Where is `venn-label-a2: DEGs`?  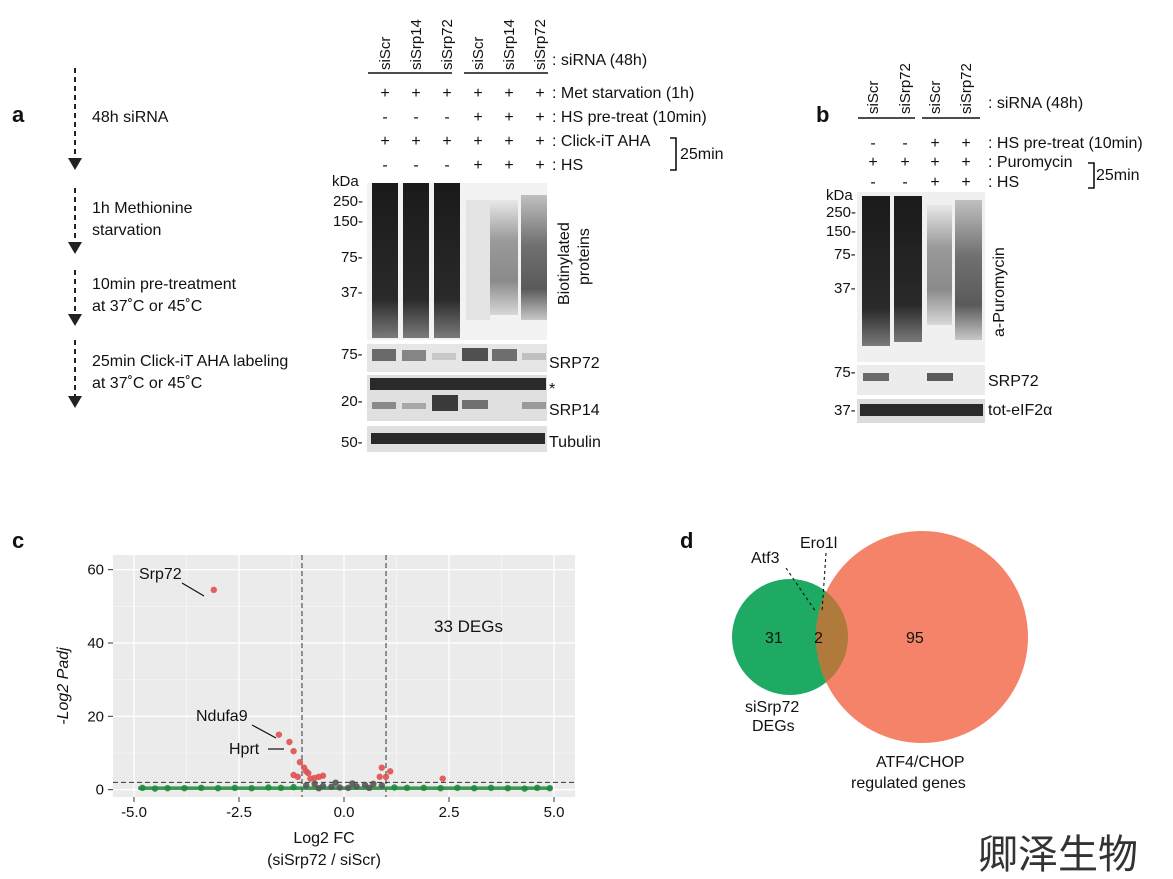
venn-label-a2: DEGs is located at coordinates (773, 726).